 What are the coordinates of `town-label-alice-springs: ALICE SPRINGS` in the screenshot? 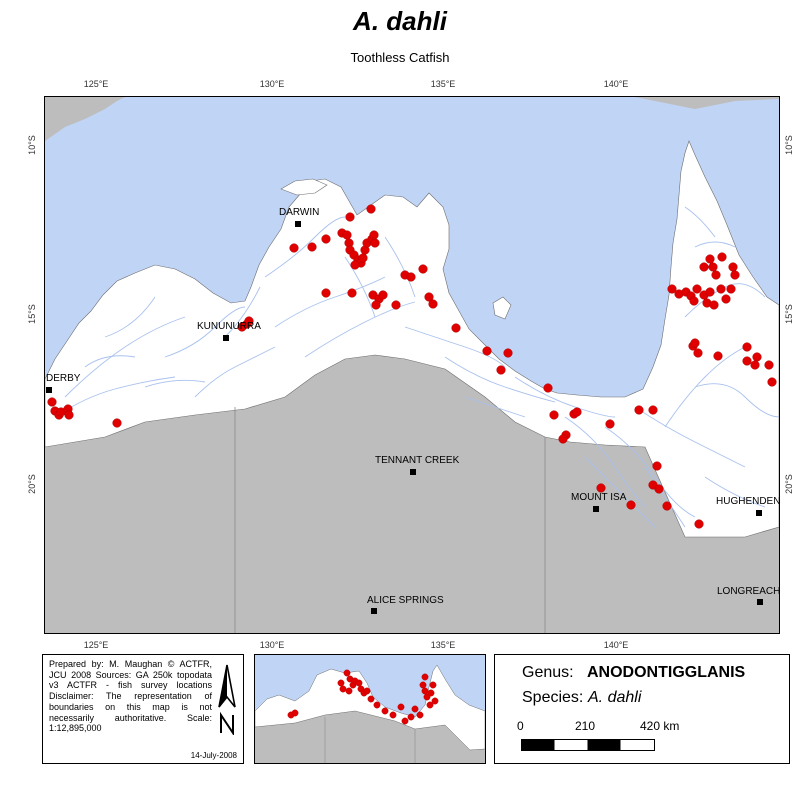 It's located at (405, 600).